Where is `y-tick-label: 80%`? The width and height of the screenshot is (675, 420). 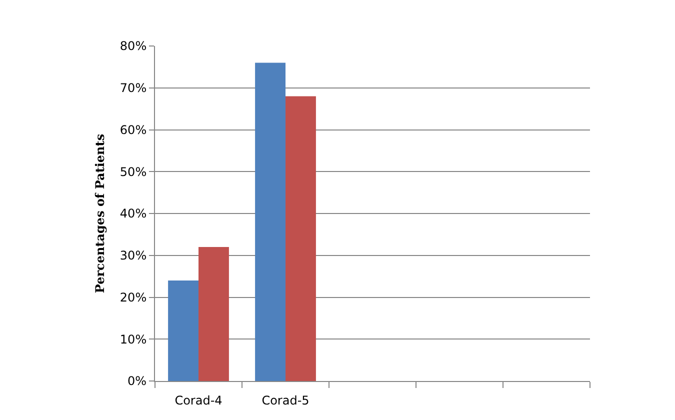 y-tick-label: 80% is located at coordinates (133, 46).